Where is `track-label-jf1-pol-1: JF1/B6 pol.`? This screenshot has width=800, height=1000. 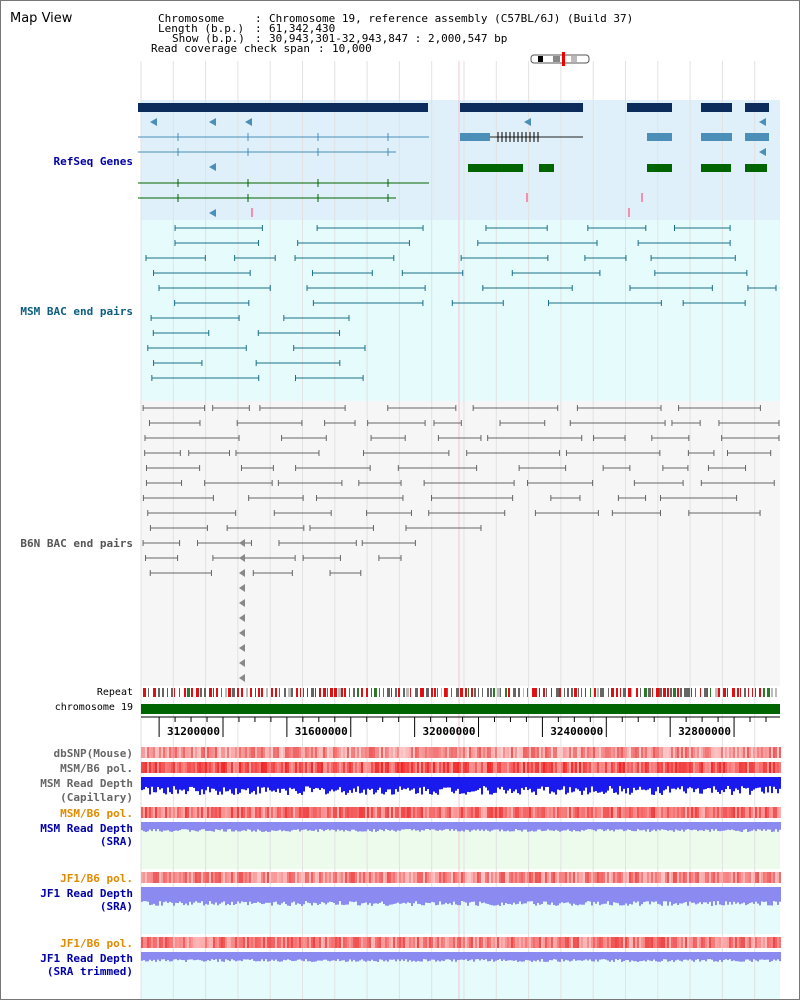
track-label-jf1-pol-1: JF1/B6 pol. is located at coordinates (96, 878).